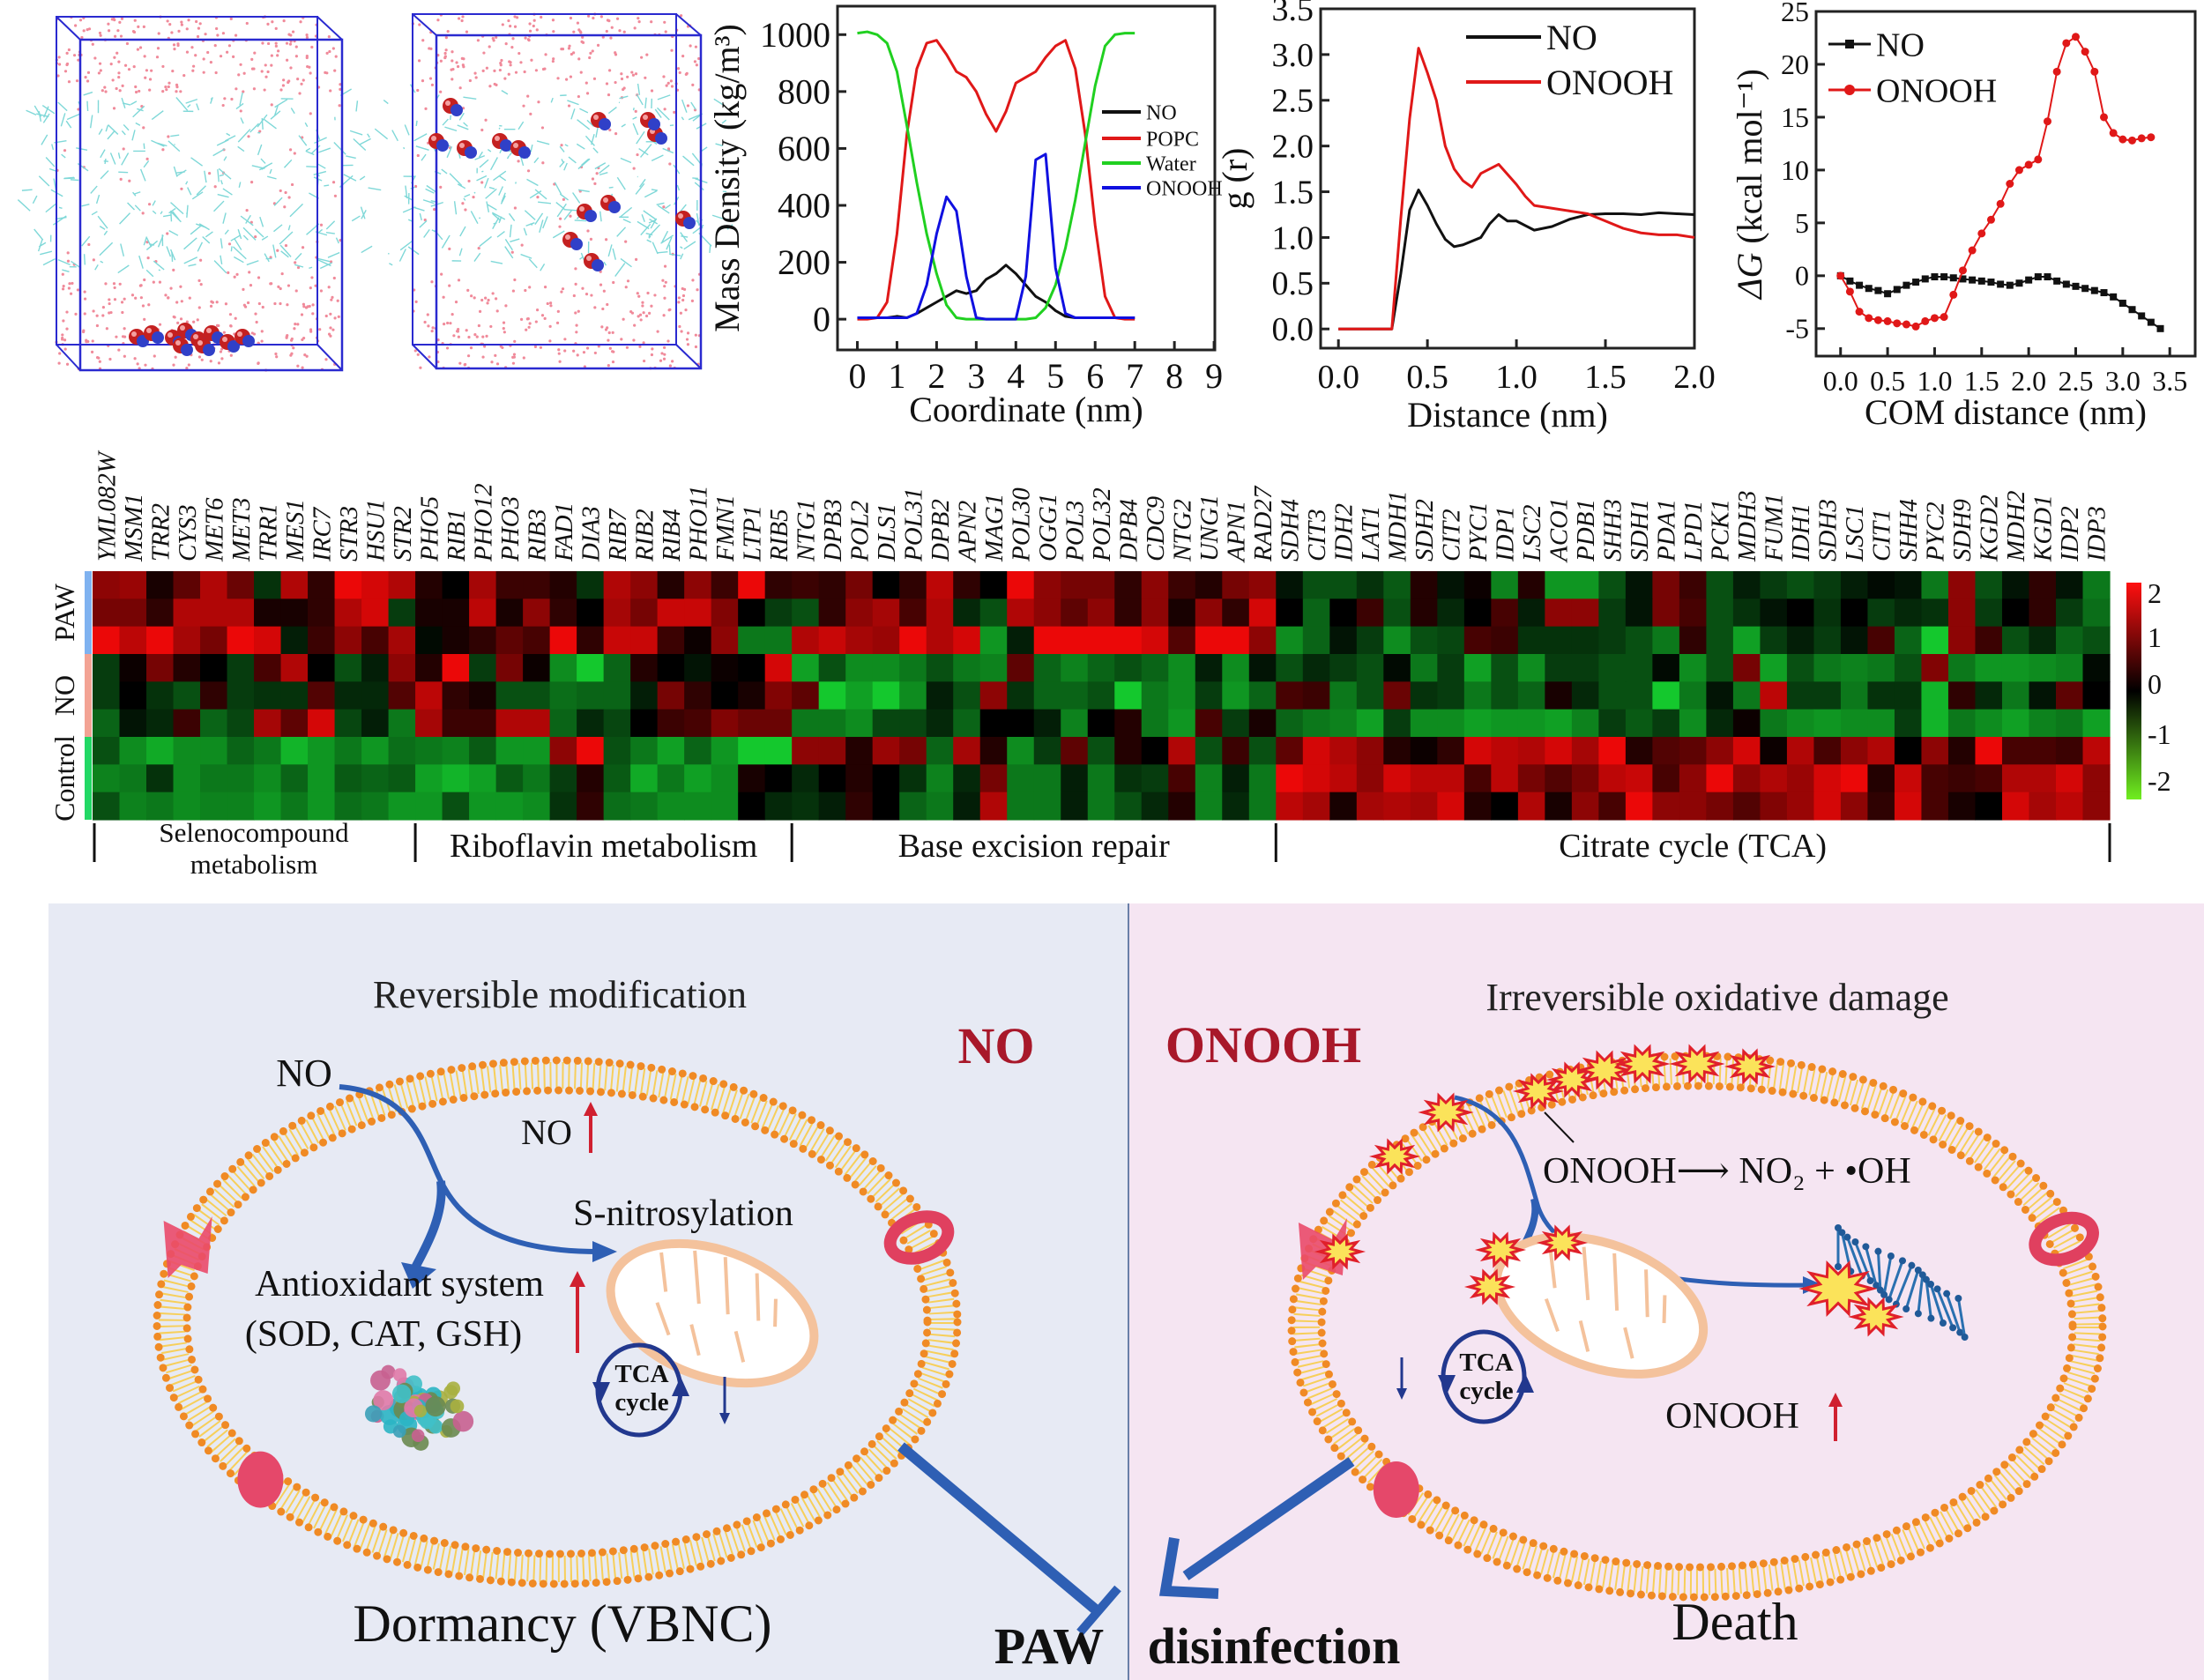 The image size is (2204, 1680). I want to click on no-entry-label: NO, so click(304, 1073).